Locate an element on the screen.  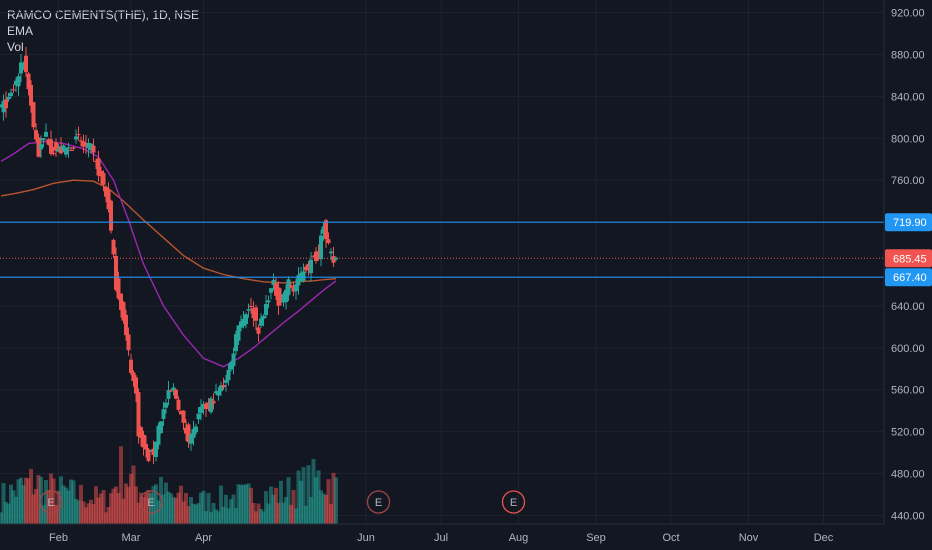
ema-indicator-label: EMA is located at coordinates (20, 31).